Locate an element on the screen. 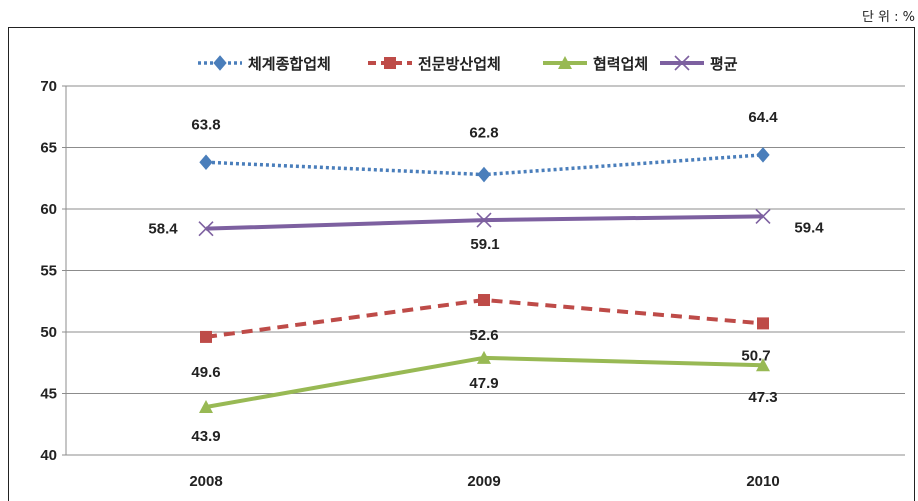 The width and height of the screenshot is (918, 501). legend-item-3: 평균 is located at coordinates (699, 64).